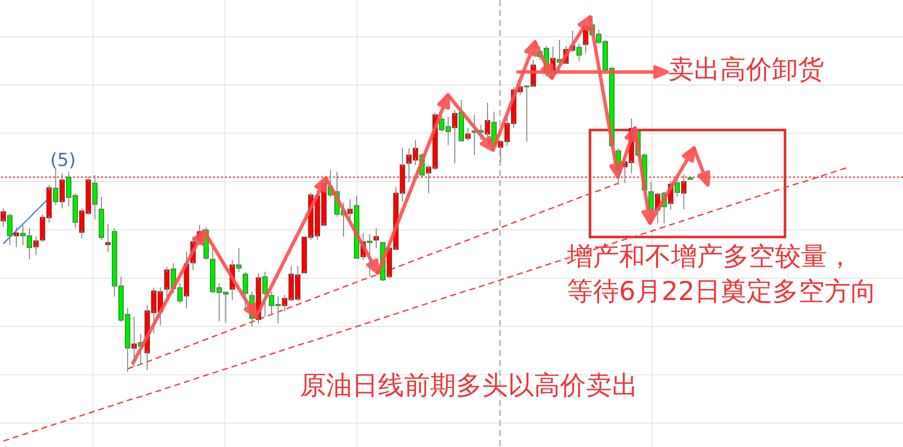 This screenshot has width=903, height=447. What do you see at coordinates (709, 257) in the screenshot?
I see `annotation: 增产和不增产多空较量，` at bounding box center [709, 257].